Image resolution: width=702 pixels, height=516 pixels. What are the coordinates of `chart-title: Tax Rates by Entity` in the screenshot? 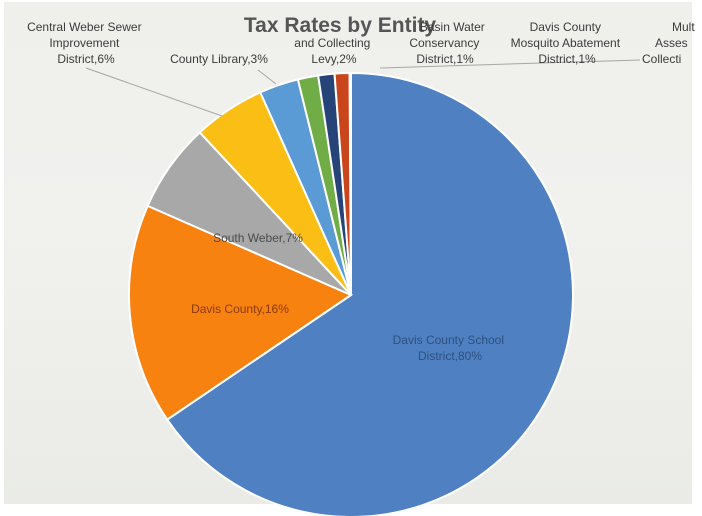 It's located at (340, 25).